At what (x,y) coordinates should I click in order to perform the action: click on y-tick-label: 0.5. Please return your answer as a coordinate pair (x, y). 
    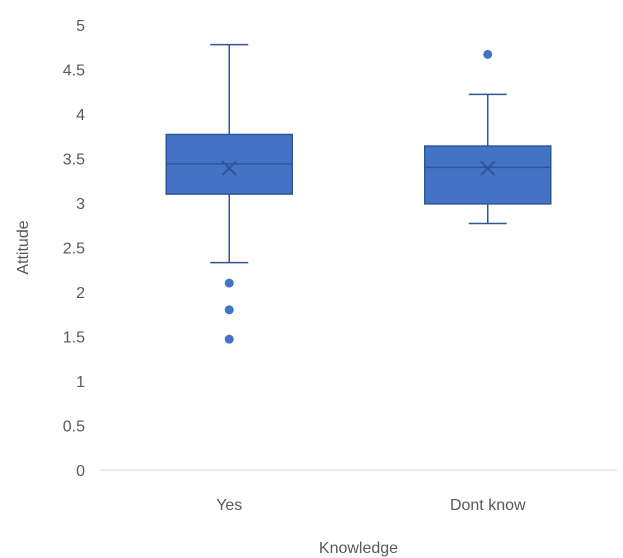
    Looking at the image, I should click on (74, 427).